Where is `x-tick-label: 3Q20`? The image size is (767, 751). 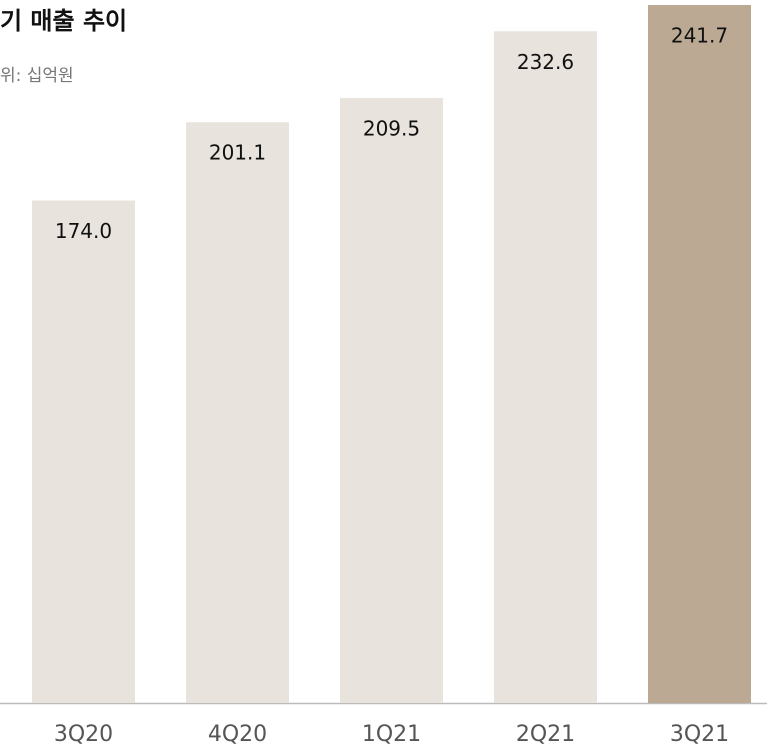
x-tick-label: 3Q20 is located at coordinates (83, 734).